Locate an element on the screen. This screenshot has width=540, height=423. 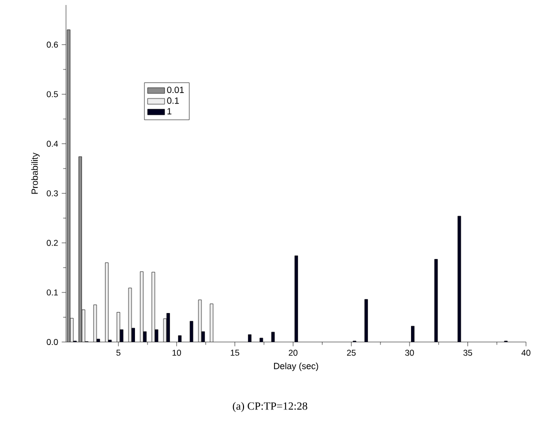
y-axis-title: Probability is located at coordinates (35, 173).